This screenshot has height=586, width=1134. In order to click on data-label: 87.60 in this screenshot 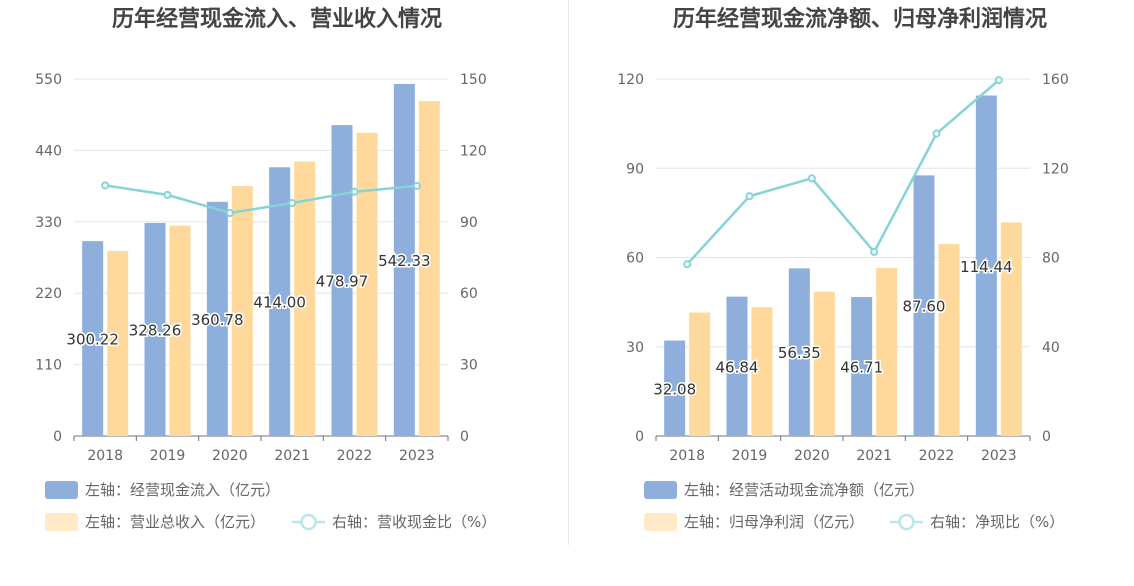, I will do `click(924, 307)`.